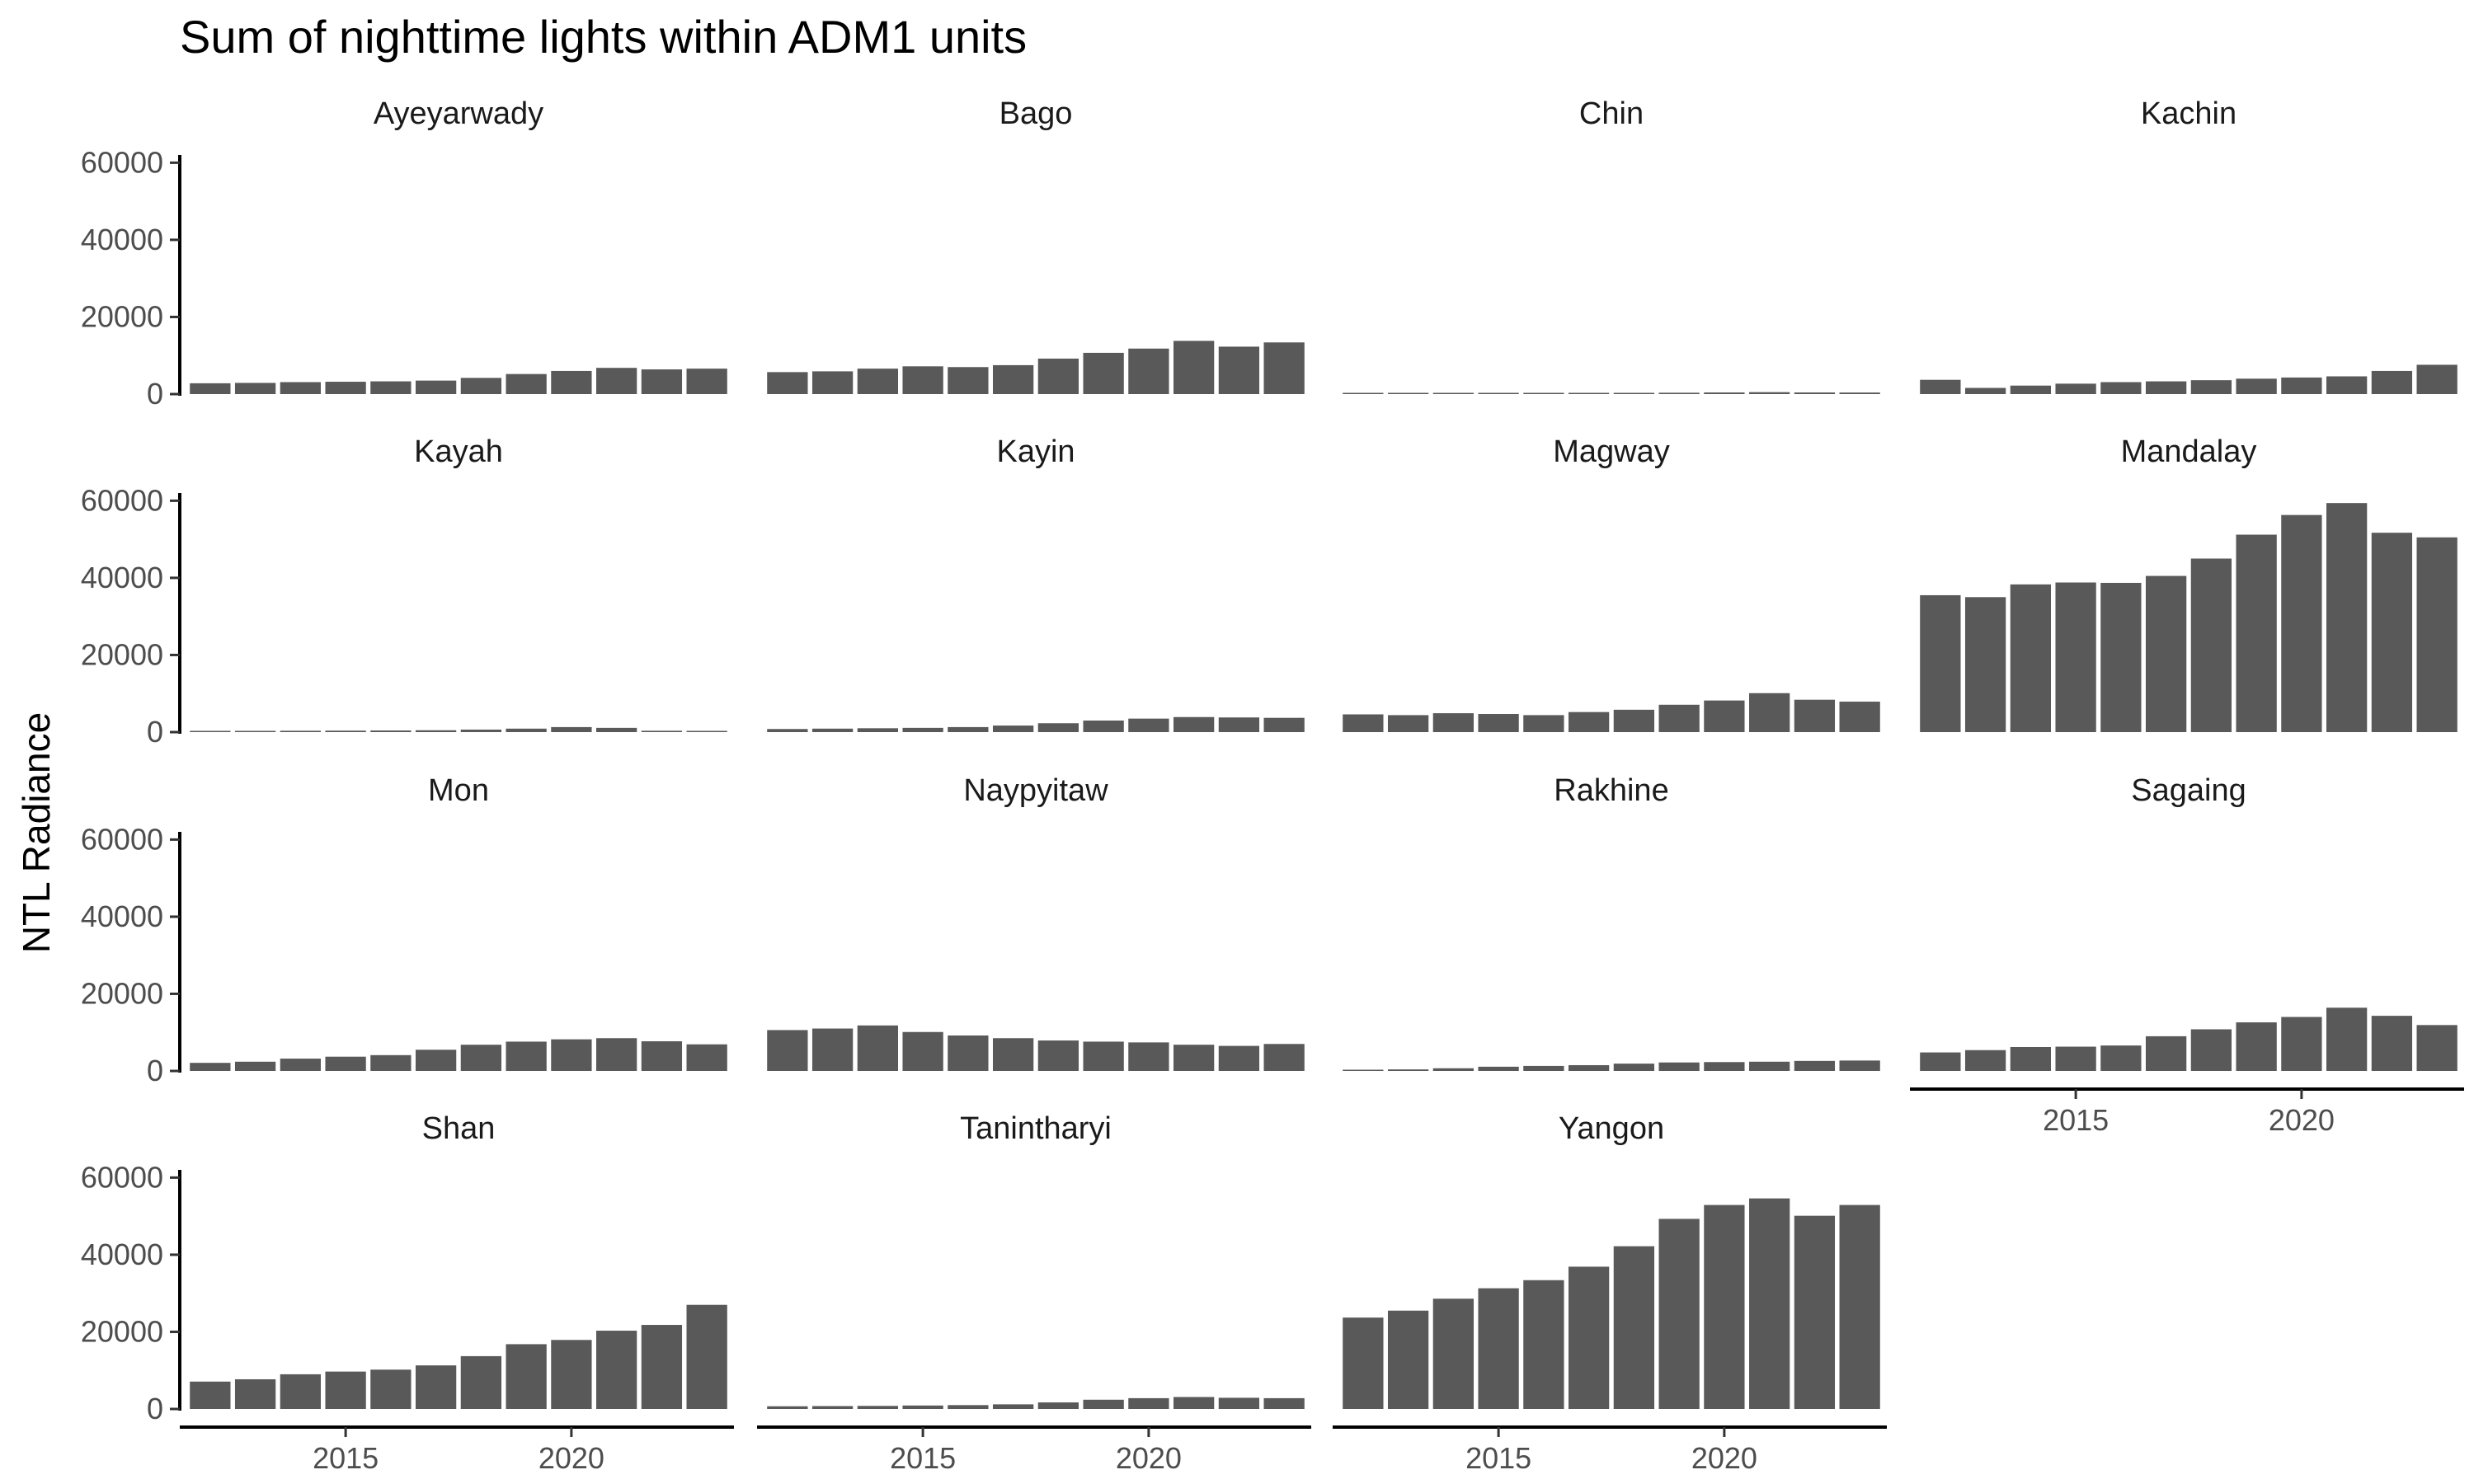 Image resolution: width=2474 pixels, height=1484 pixels. I want to click on panel-title: Mandalay, so click(2189, 451).